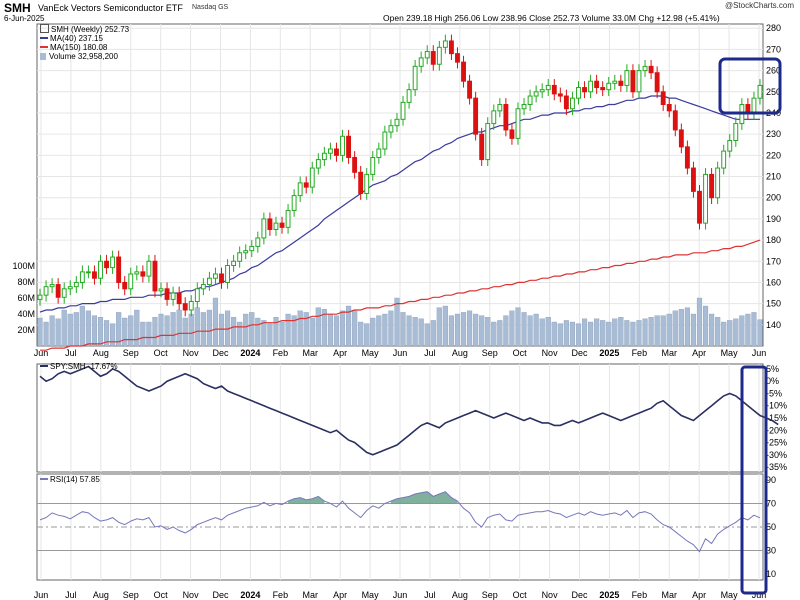  I want to click on legend-volume-text: Volume 32,958,200, so click(83, 56).